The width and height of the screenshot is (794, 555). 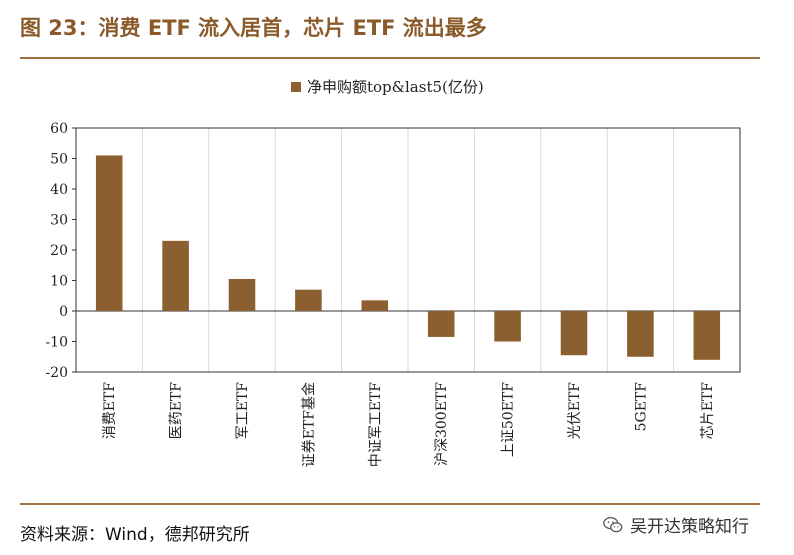 I want to click on source-note: 资料来源：Wind，德邦研究所, so click(x=135, y=535).